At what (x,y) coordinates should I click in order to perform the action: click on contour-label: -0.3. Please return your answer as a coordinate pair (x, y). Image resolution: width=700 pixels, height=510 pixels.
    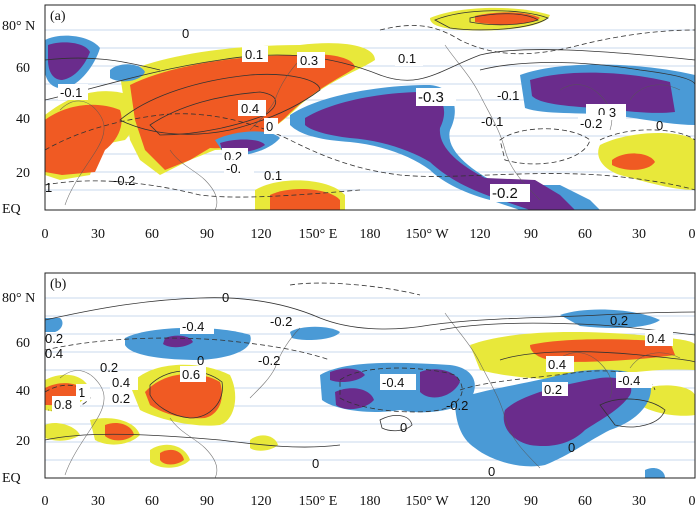
    Looking at the image, I should click on (431, 97).